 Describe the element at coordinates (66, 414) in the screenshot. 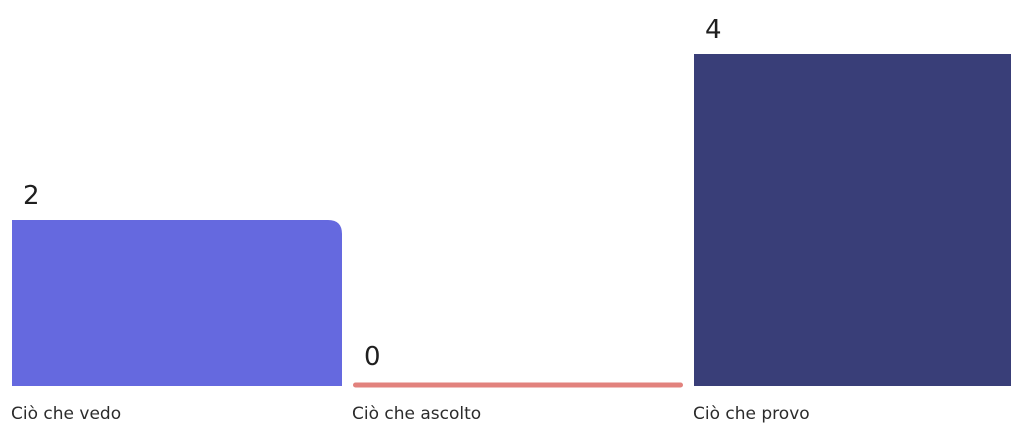

I see `category-label-cio-che-vedo: Ciò che vedo` at that location.